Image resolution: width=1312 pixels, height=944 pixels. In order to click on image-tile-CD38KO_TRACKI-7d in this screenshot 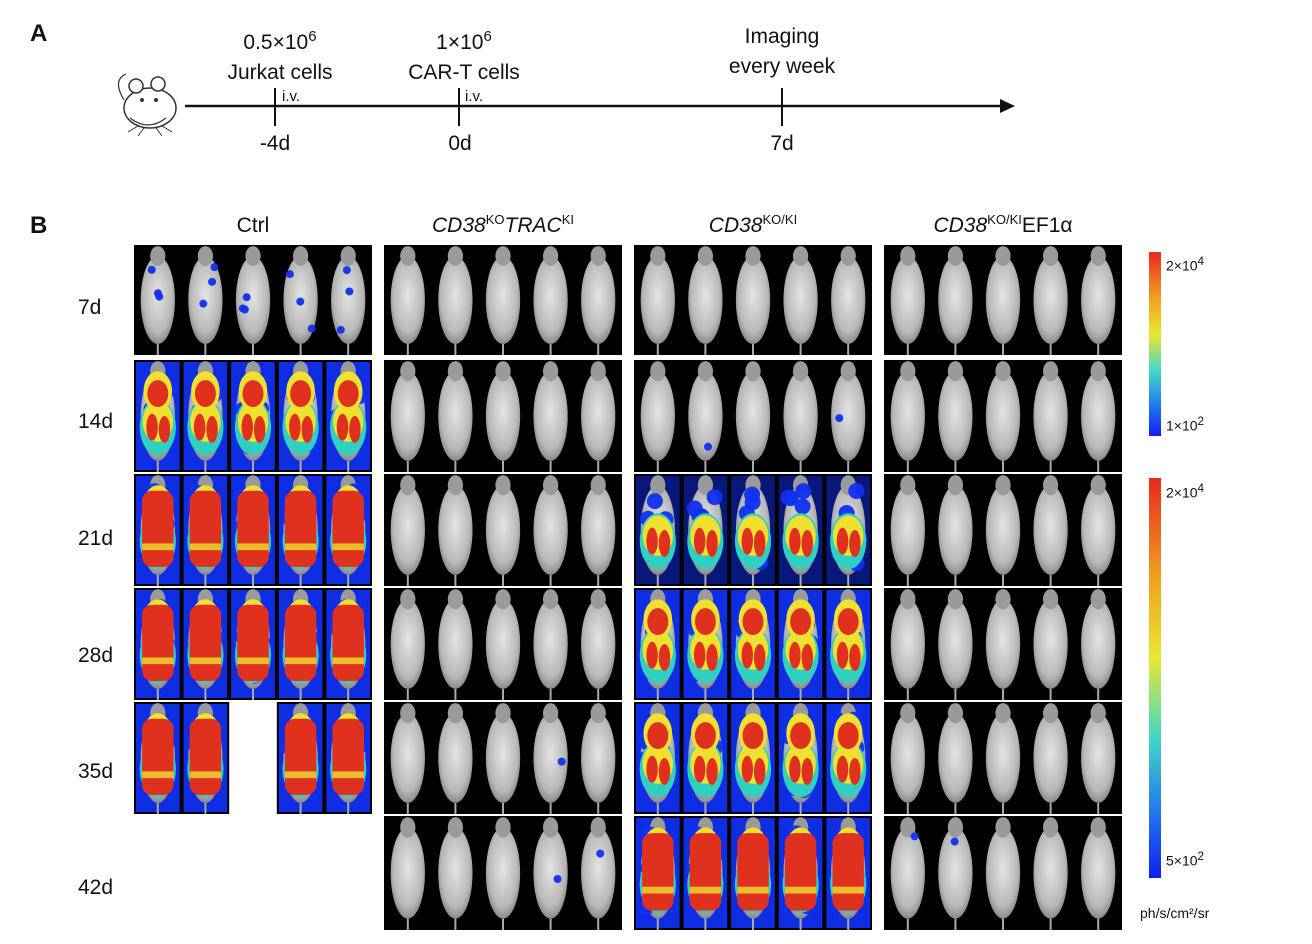, I will do `click(503, 300)`.